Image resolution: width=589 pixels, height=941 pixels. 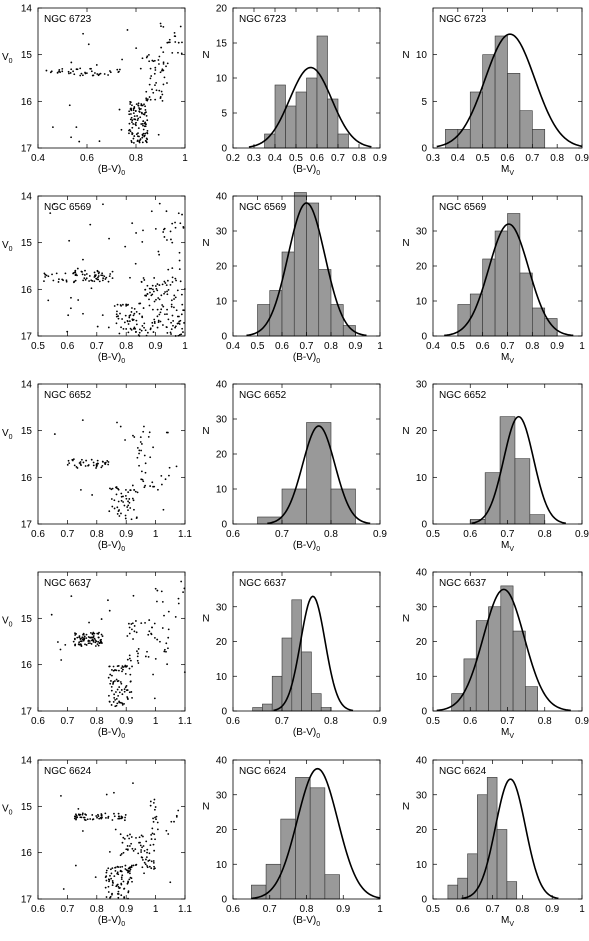 I want to click on gaussian-fit-curve, so click(x=319, y=475).